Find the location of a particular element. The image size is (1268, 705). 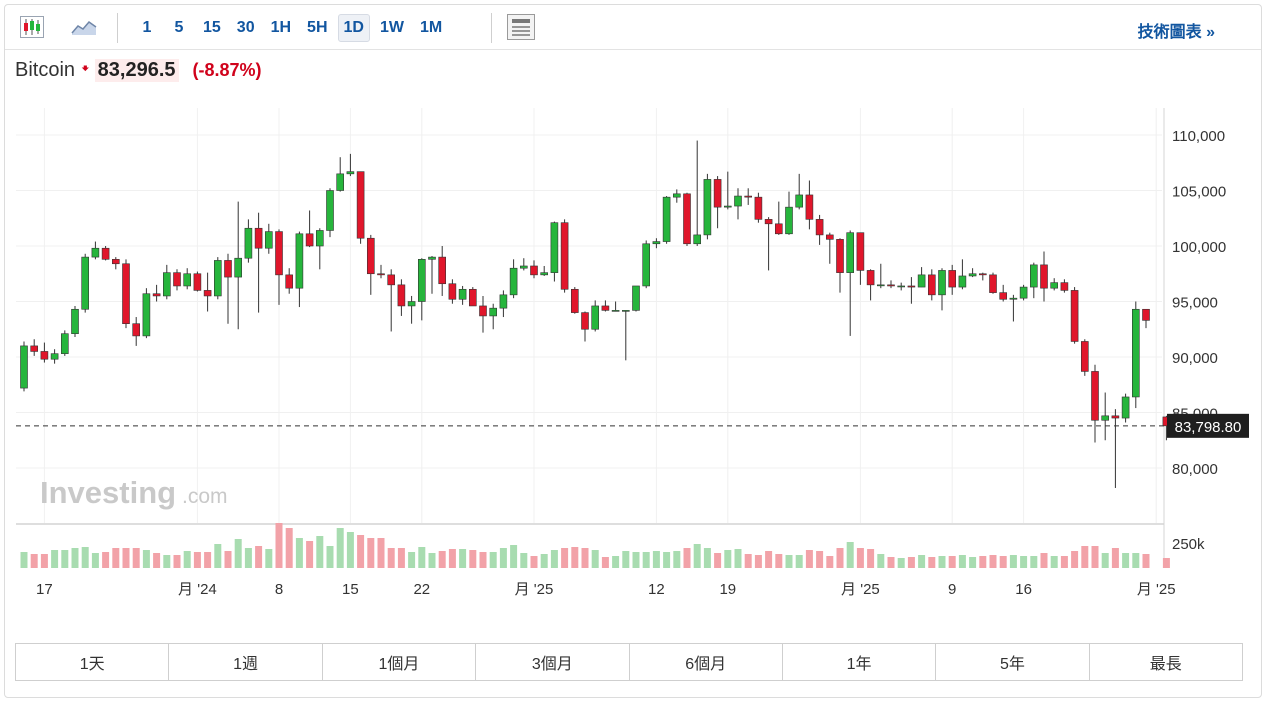

interval-1m: 1M is located at coordinates (431, 27).